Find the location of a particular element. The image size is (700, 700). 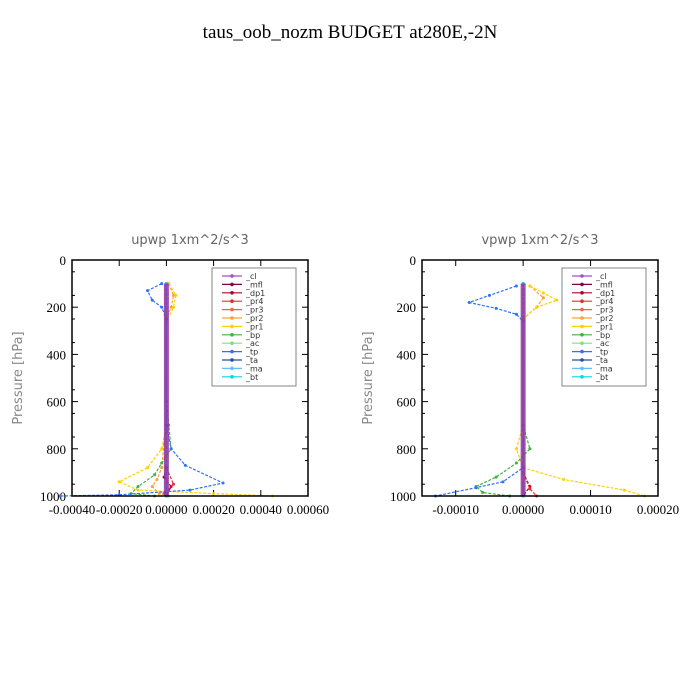

x-tick-label: 0.00060 is located at coordinates (308, 509).